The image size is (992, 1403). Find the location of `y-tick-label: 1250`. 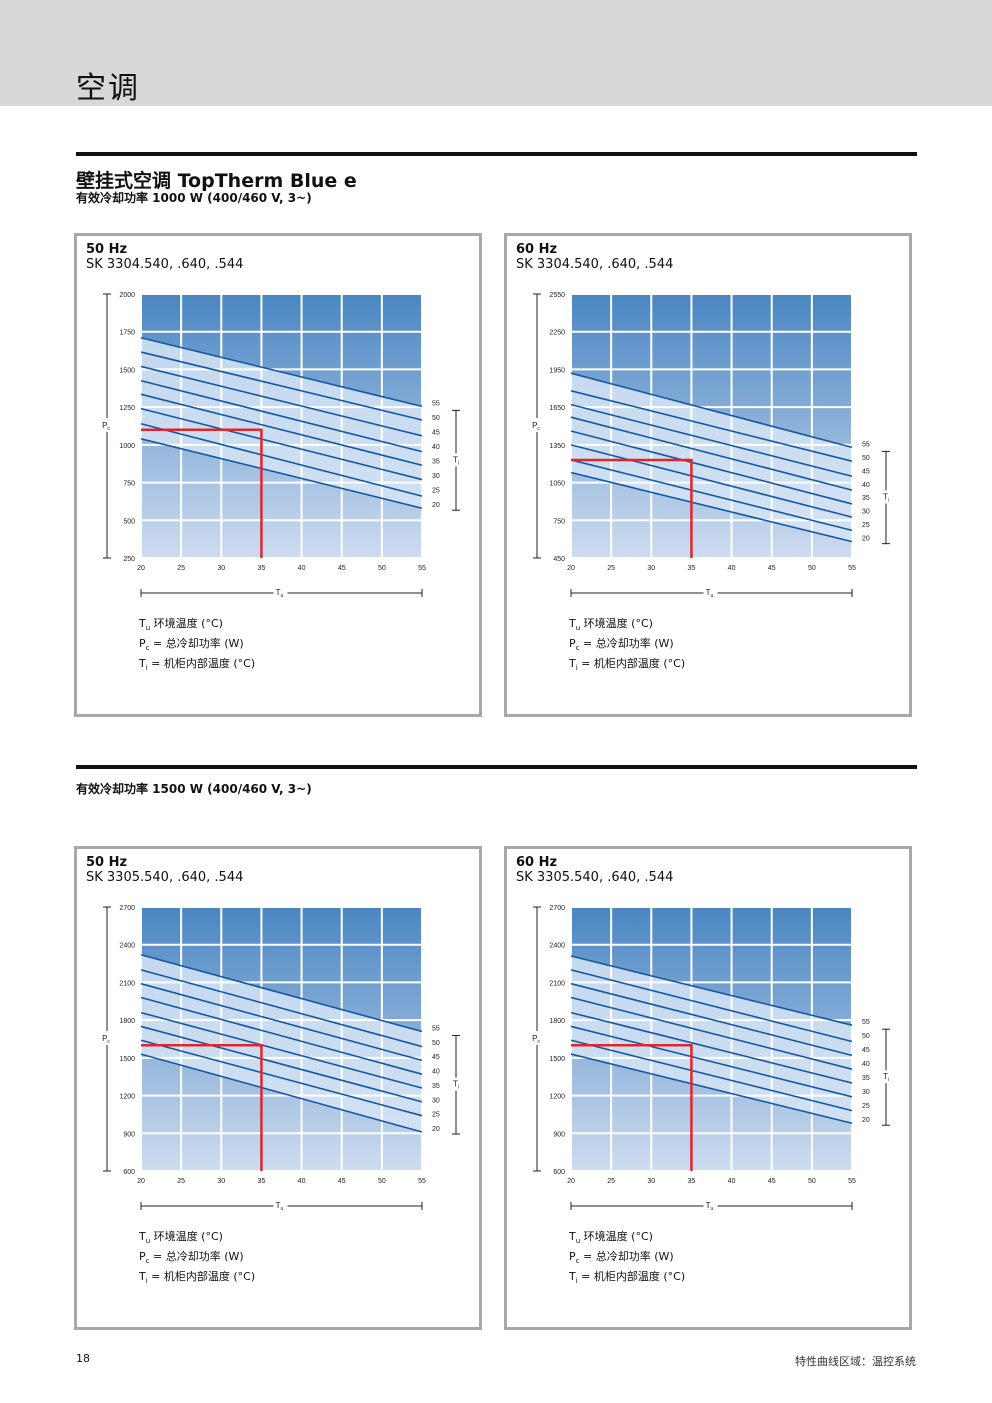

y-tick-label: 1250 is located at coordinates (127, 408).